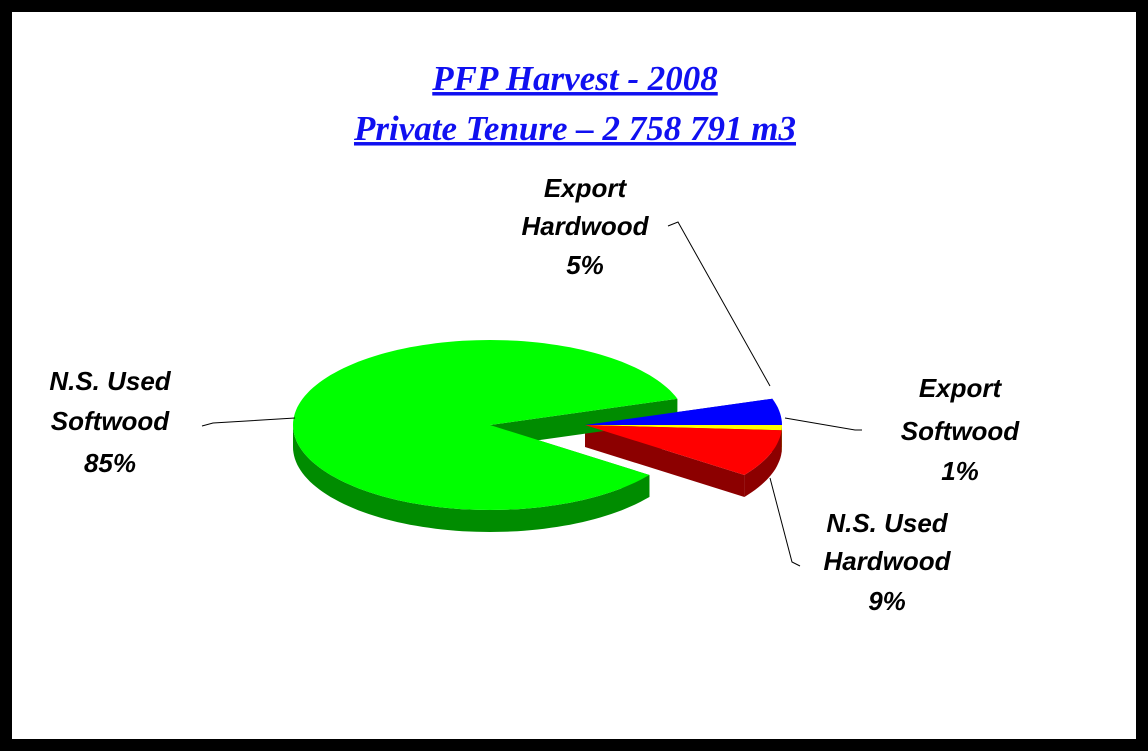 The image size is (1148, 751). Describe the element at coordinates (574, 128) in the screenshot. I see `chart-subtitle: Private Tenure – 2 758 791 m3` at that location.